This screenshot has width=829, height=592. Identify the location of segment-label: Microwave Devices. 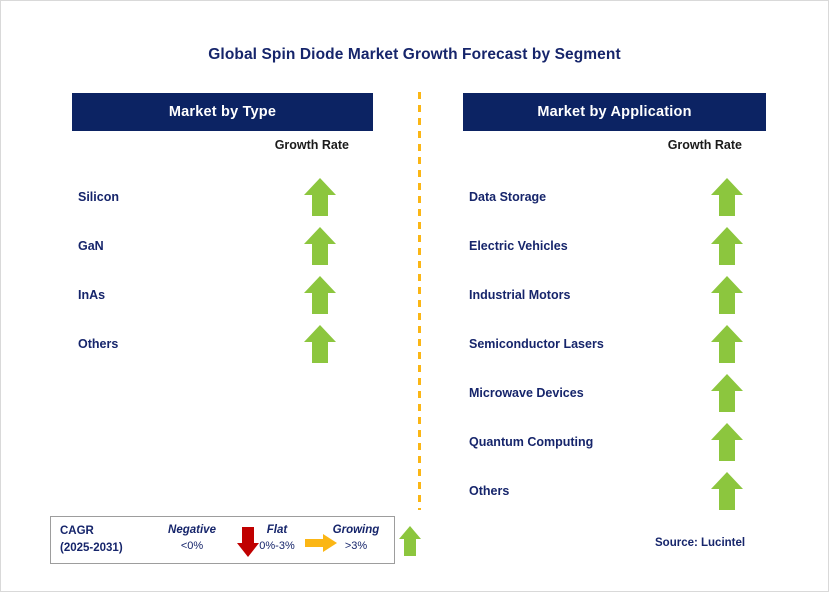
(526, 392).